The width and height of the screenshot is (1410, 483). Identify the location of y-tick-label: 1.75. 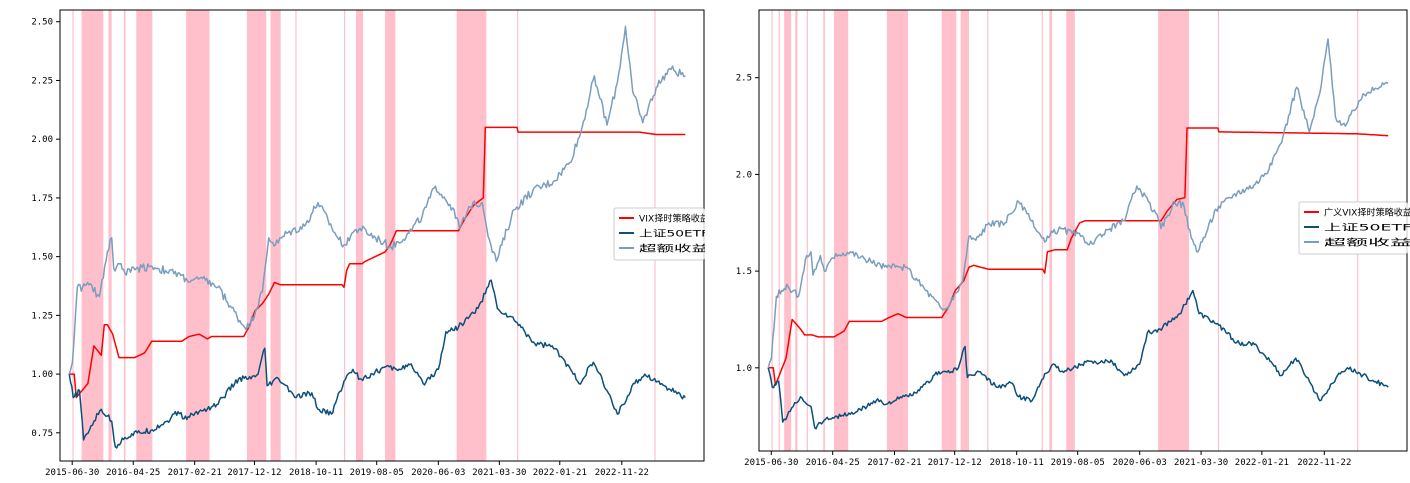
(42, 199).